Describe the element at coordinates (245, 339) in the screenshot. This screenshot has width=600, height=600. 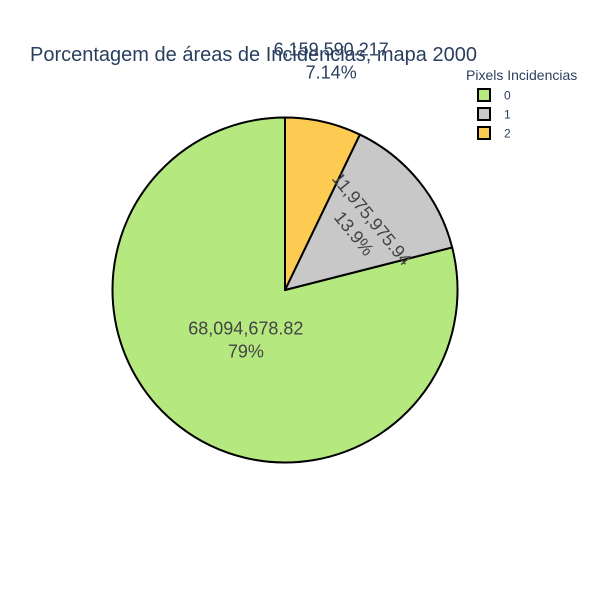
I see `slice-label-0: 68,094,678.82 79%` at that location.